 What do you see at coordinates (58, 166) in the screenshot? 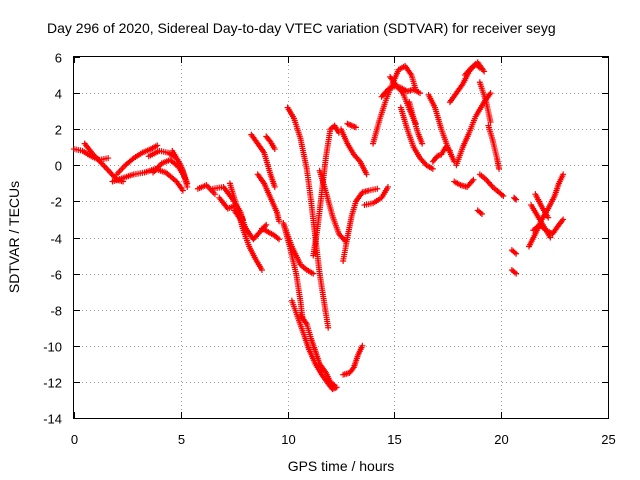
I see `y-tick-label: 0` at bounding box center [58, 166].